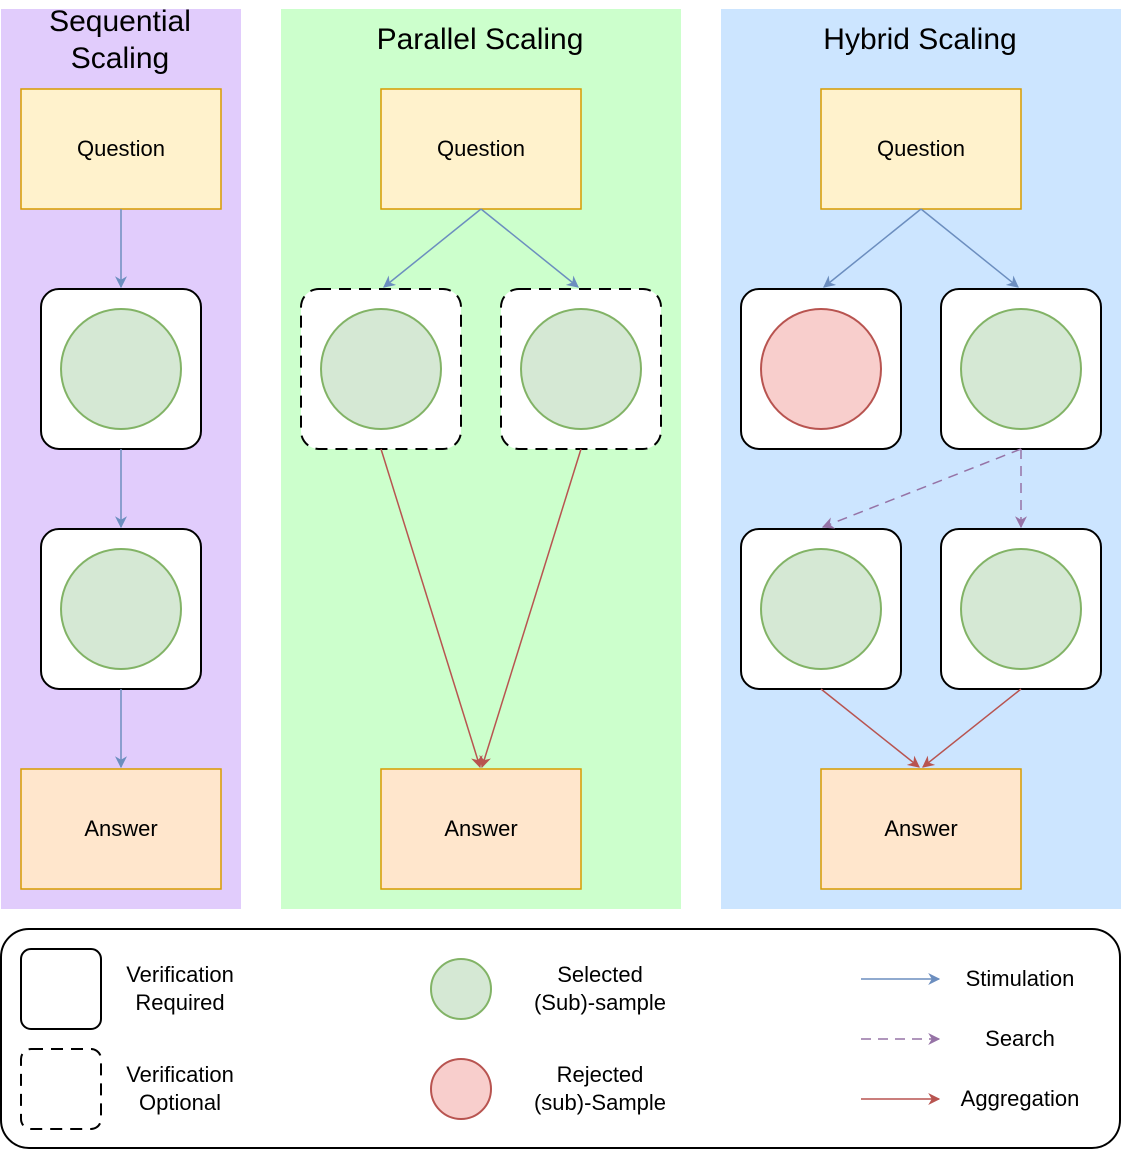 The height and width of the screenshot is (1150, 1122). I want to click on legend-selected-line1: Selected, so click(600, 974).